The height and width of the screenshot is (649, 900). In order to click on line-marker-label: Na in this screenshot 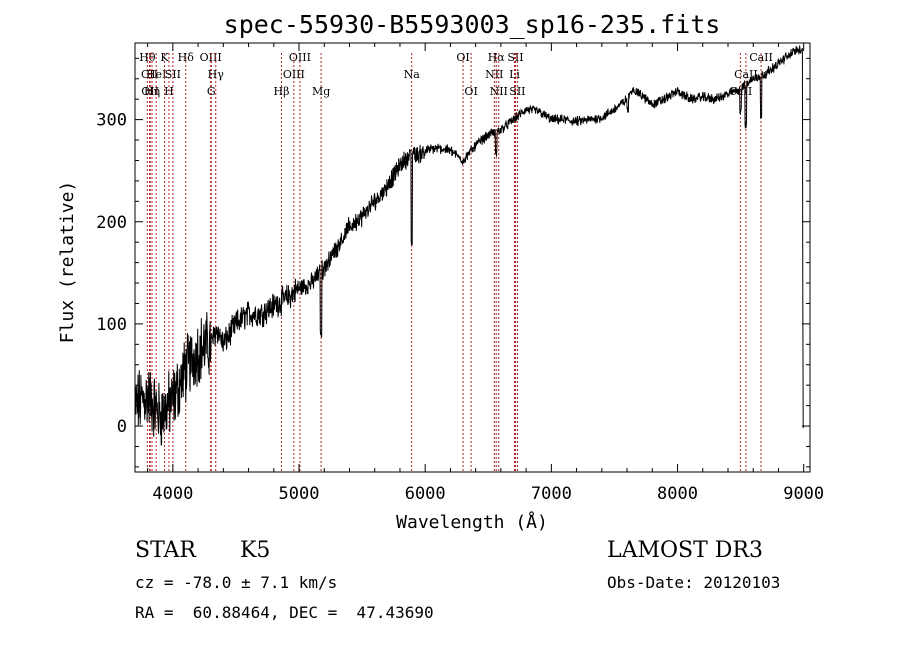, I will do `click(412, 74)`.